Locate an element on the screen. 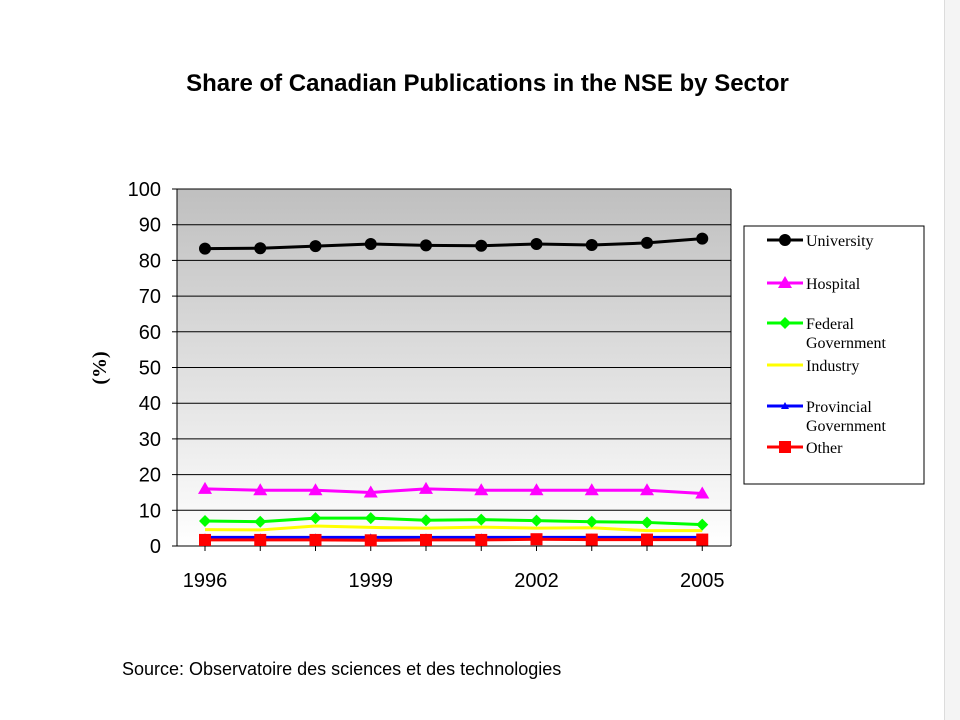 This screenshot has height=720, width=960. y-tick-label: 0 is located at coordinates (155, 547).